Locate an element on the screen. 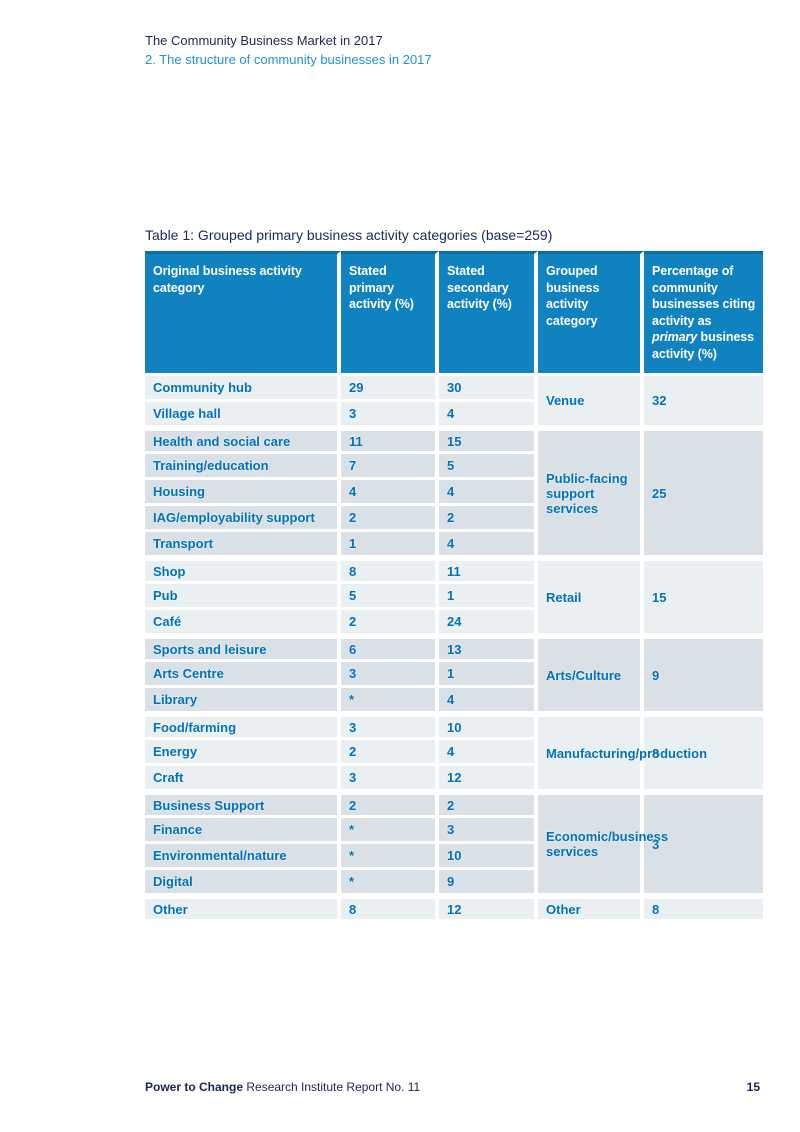 Image resolution: width=800 pixels, height=1132 pixels. table-row: Other 8 12 Other 8 is located at coordinates (454, 909).